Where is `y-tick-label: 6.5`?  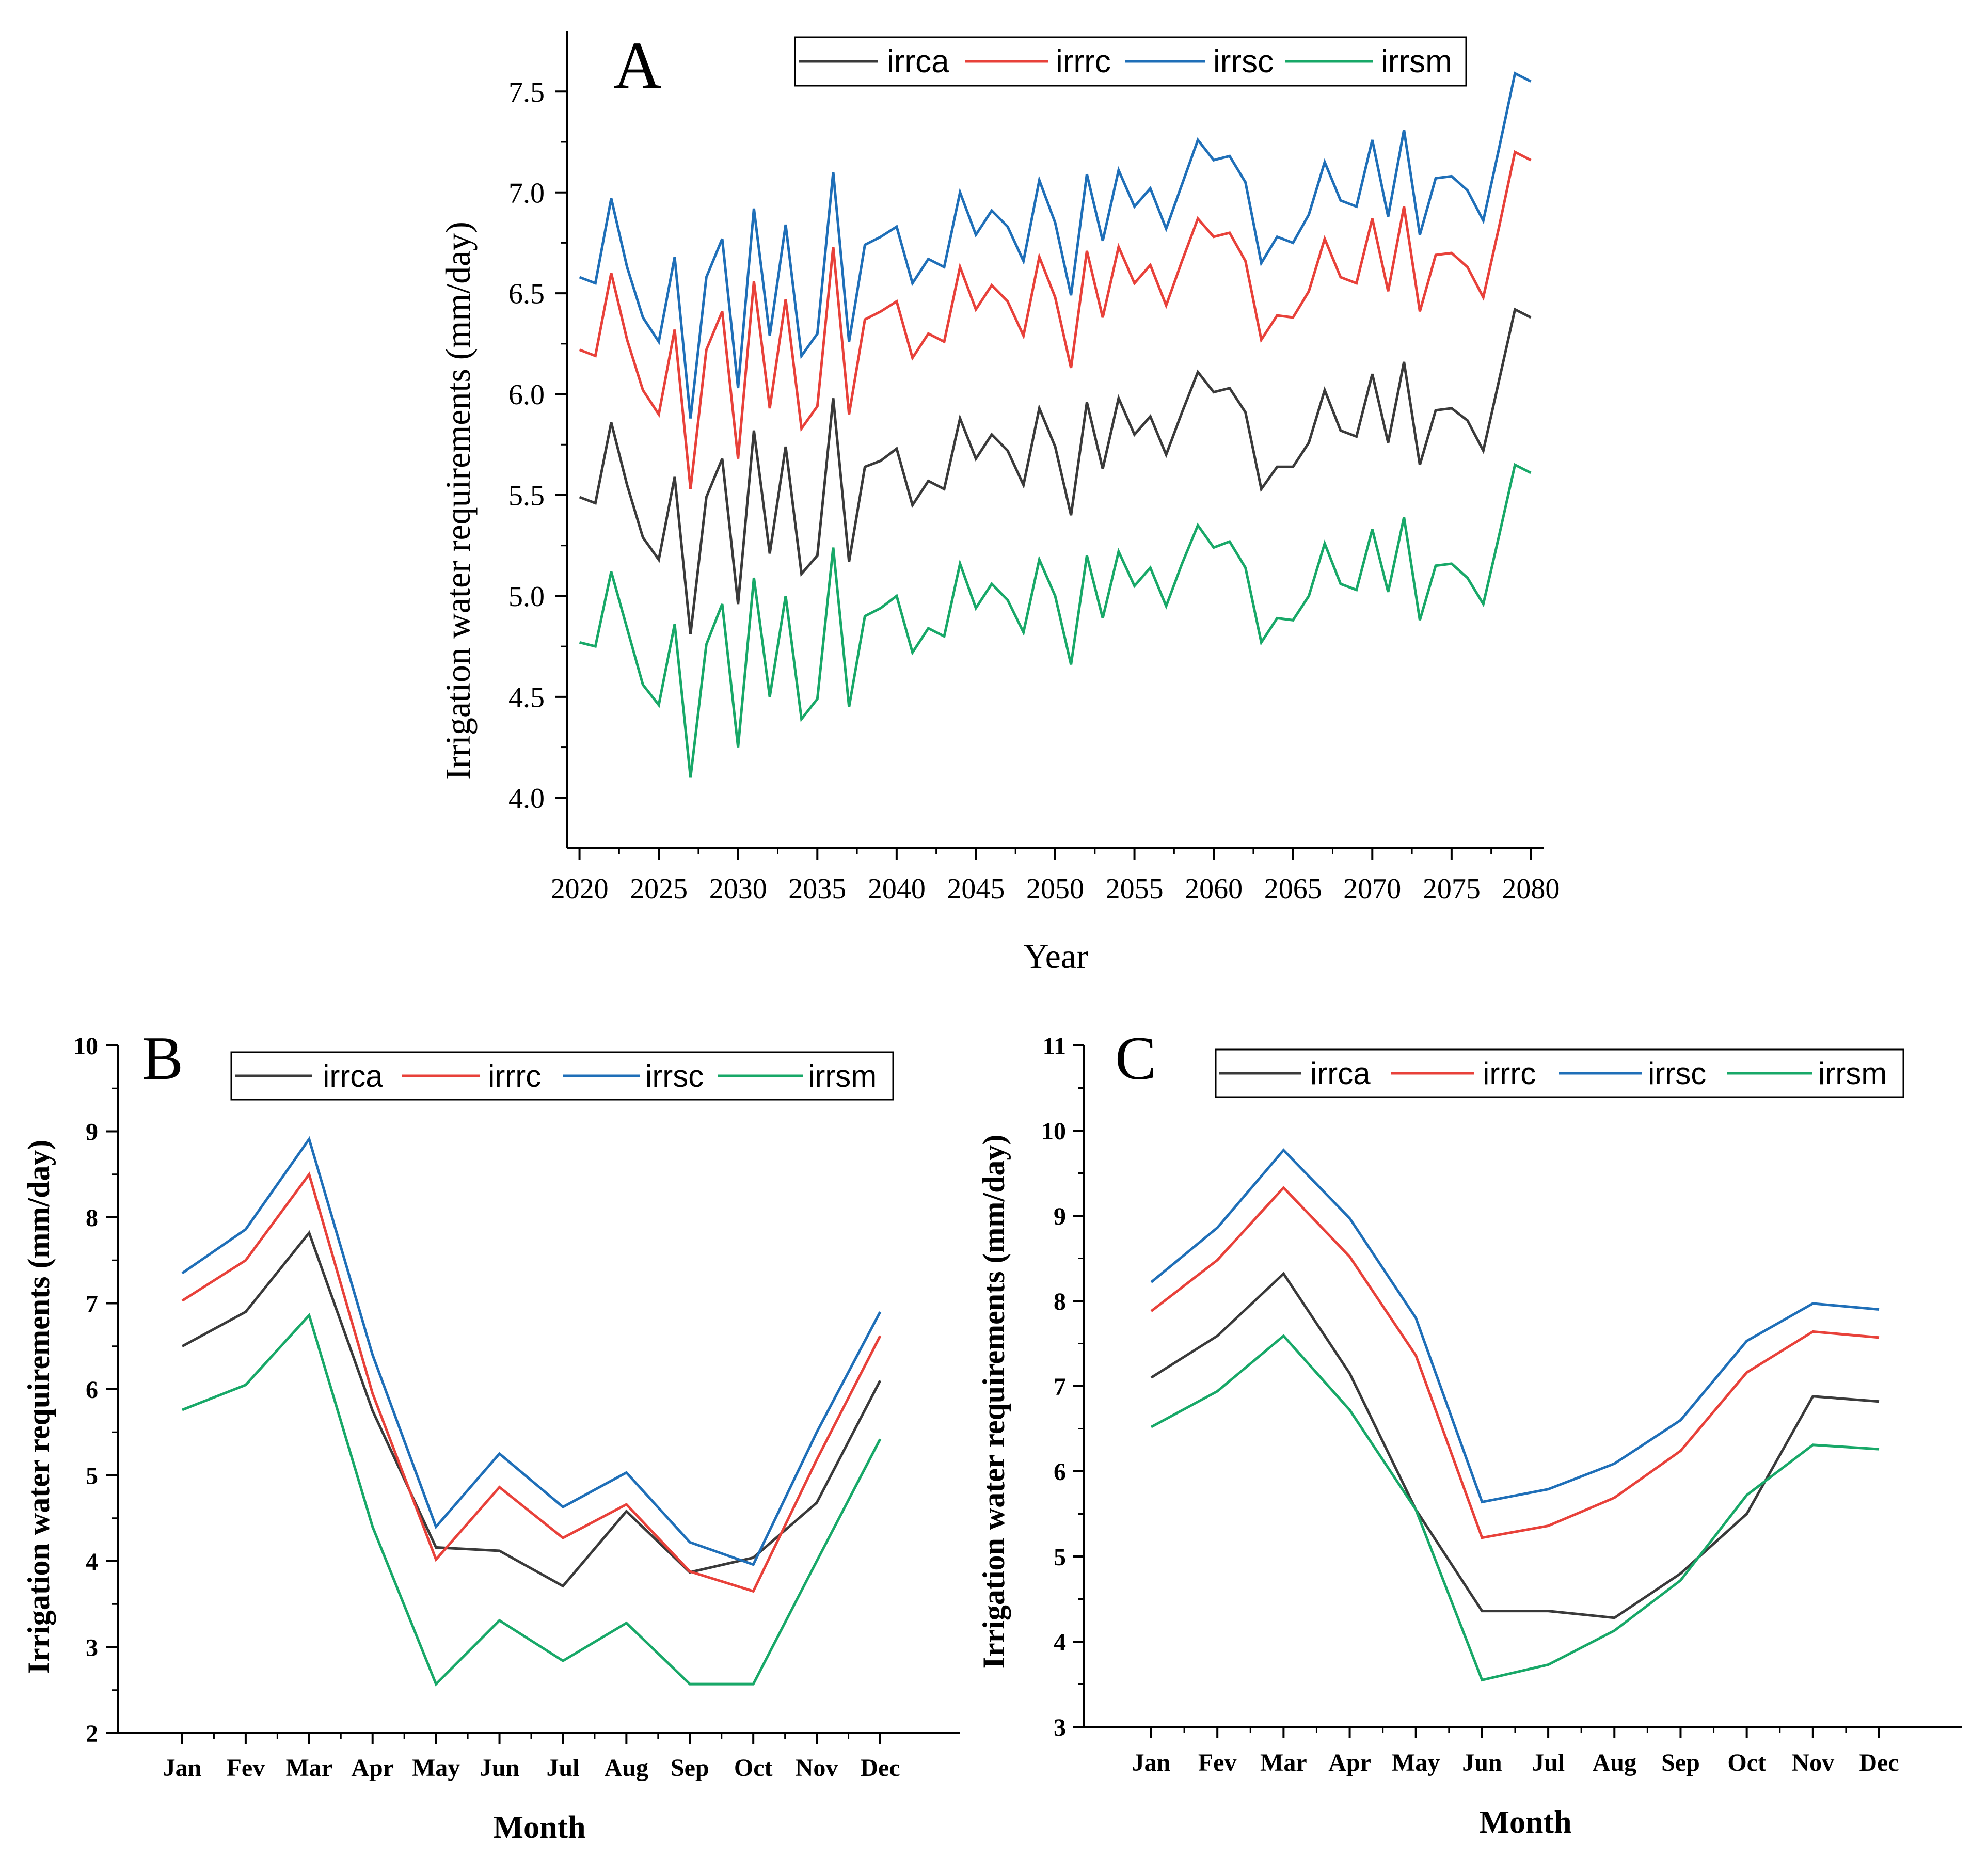 y-tick-label: 6.5 is located at coordinates (526, 294).